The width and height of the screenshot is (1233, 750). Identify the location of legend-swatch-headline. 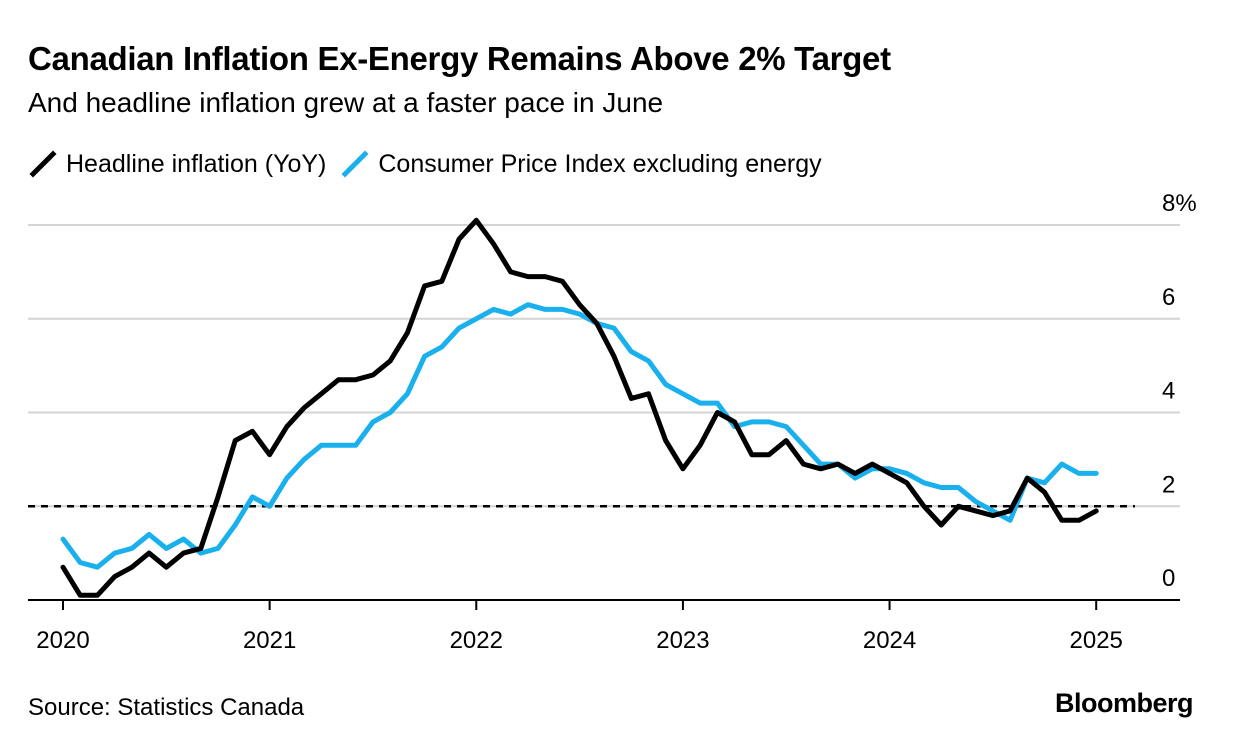
(43, 164).